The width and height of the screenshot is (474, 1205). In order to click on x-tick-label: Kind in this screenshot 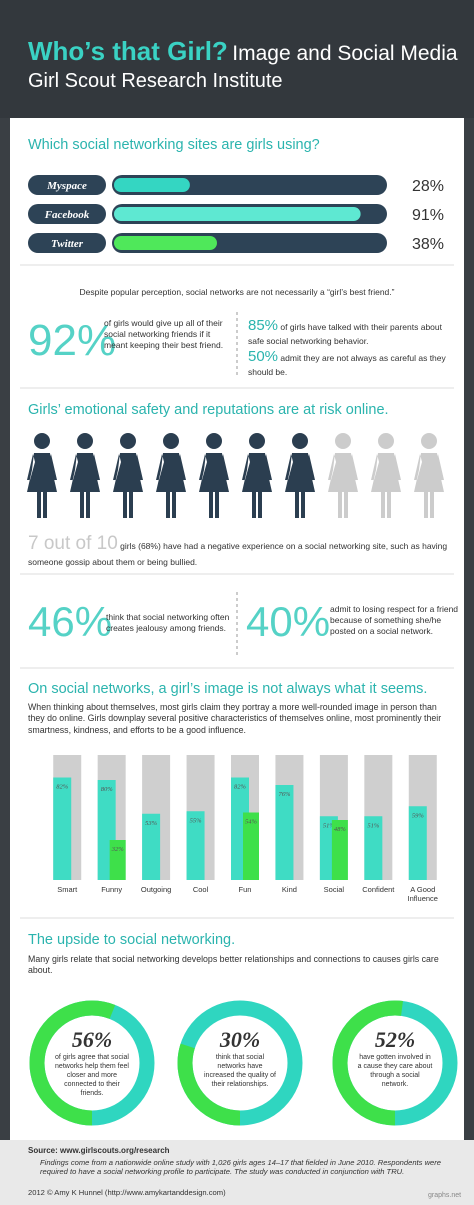, I will do `click(289, 889)`.